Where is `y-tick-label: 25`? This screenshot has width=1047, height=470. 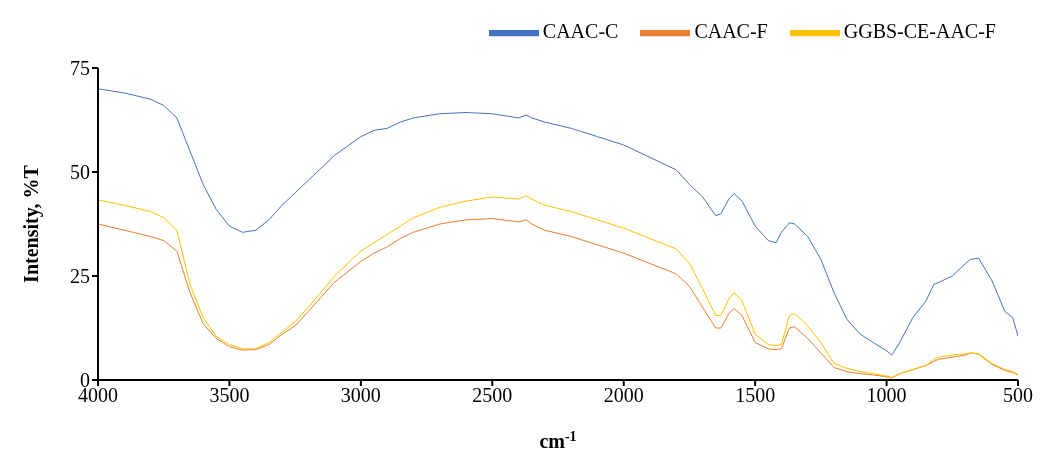
y-tick-label: 25 is located at coordinates (80, 276).